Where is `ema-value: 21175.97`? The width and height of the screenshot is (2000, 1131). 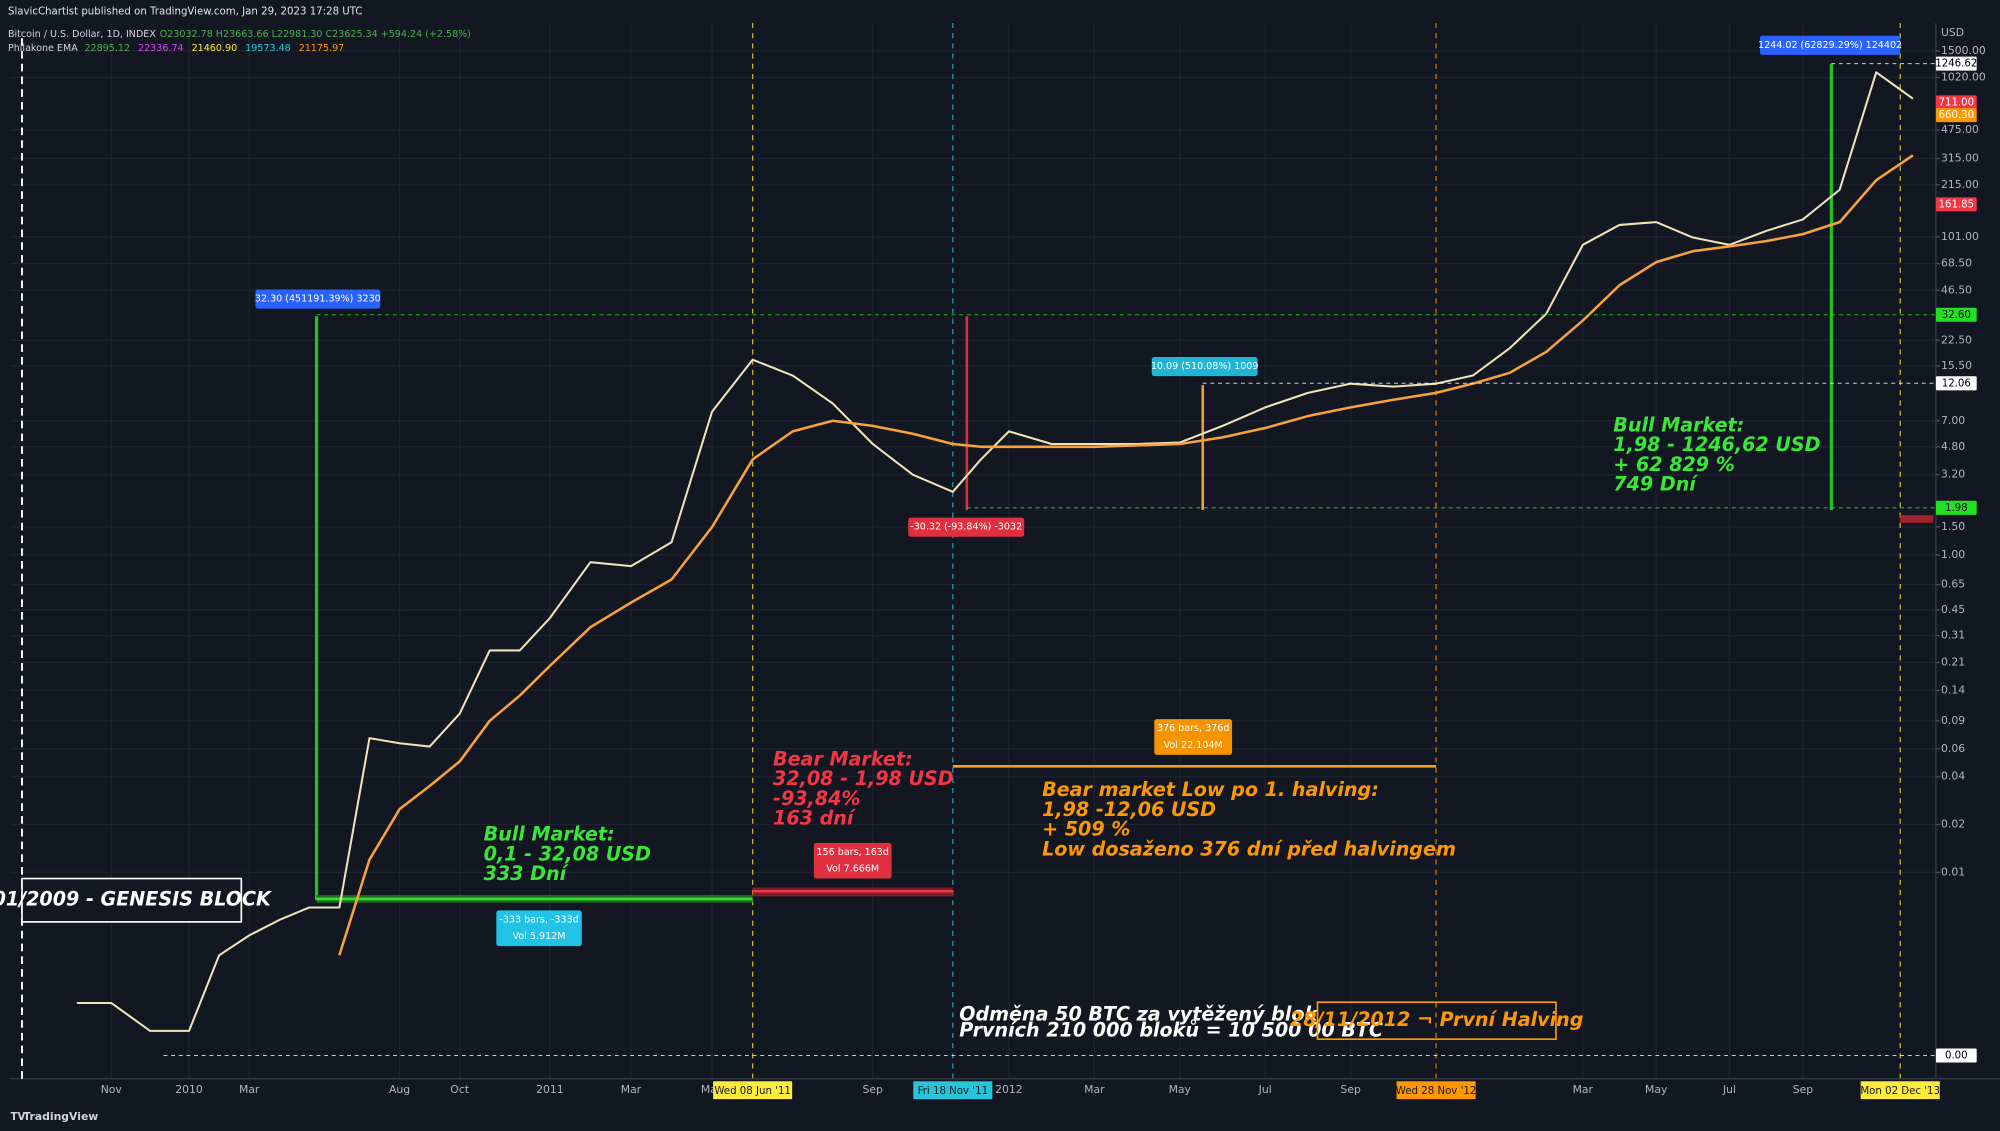 ema-value: 21175.97 is located at coordinates (322, 48).